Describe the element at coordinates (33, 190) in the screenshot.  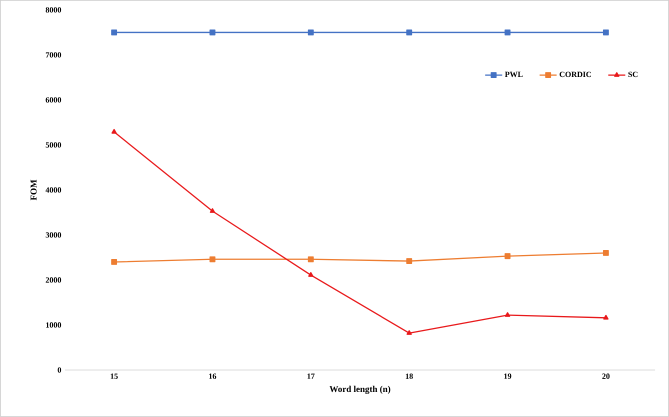
I see `y-axis-title: FOM` at that location.